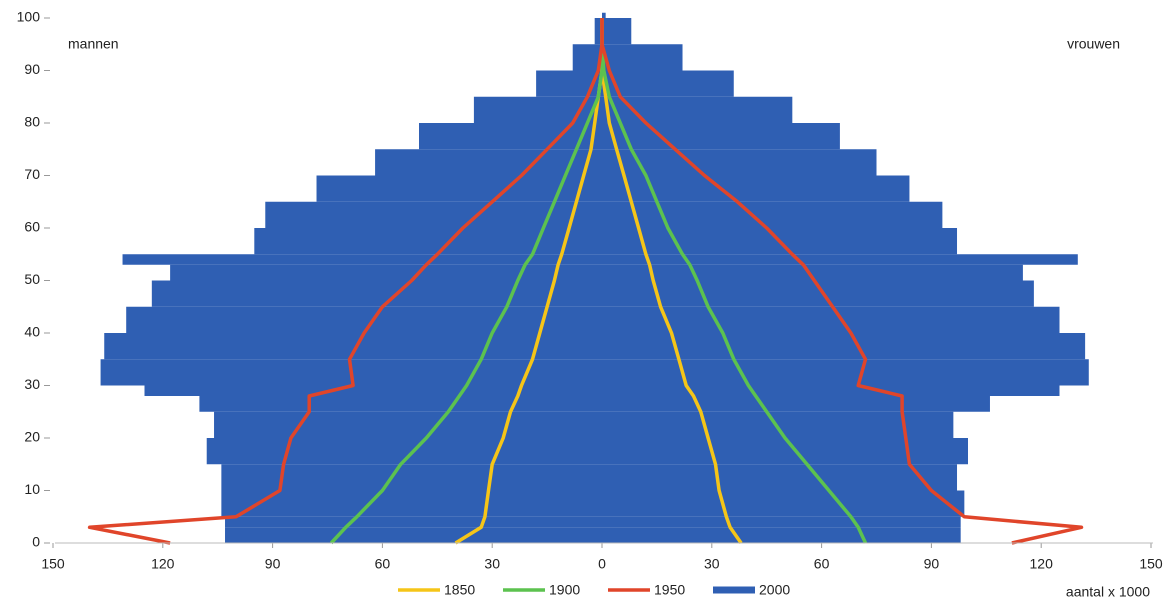  I want to click on x-axis-label: aantal x 1000, so click(1108, 592).